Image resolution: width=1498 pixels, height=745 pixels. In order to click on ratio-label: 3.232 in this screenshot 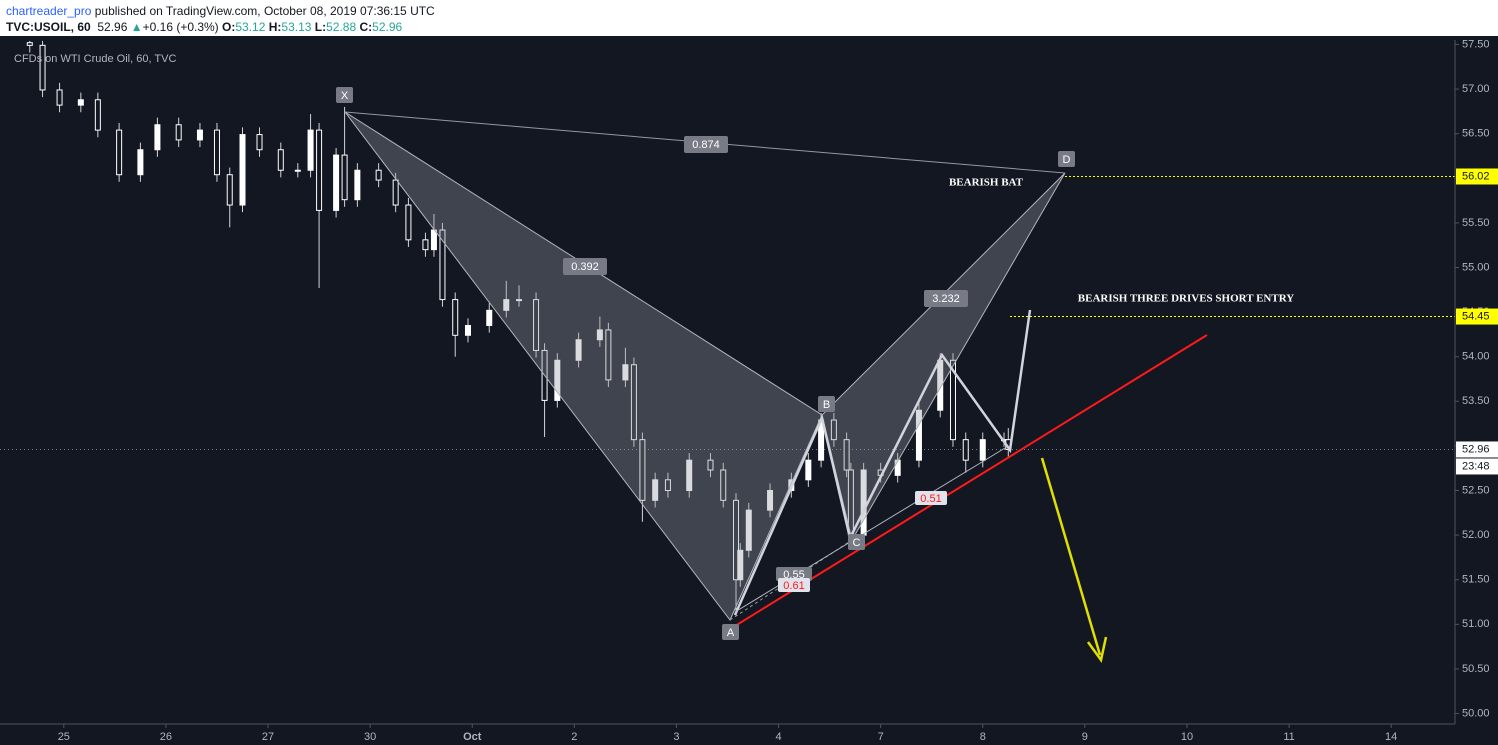, I will do `click(946, 299)`.